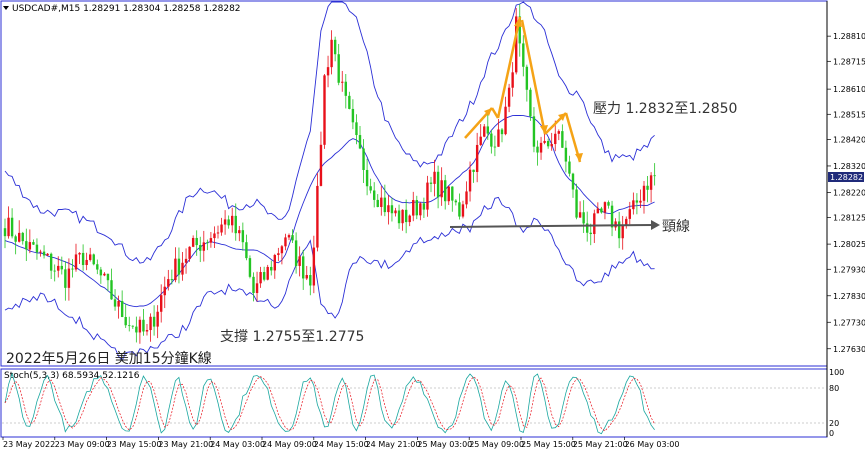  Describe the element at coordinates (836, 372) in the screenshot. I see `stoch-tick-100: 100` at that location.